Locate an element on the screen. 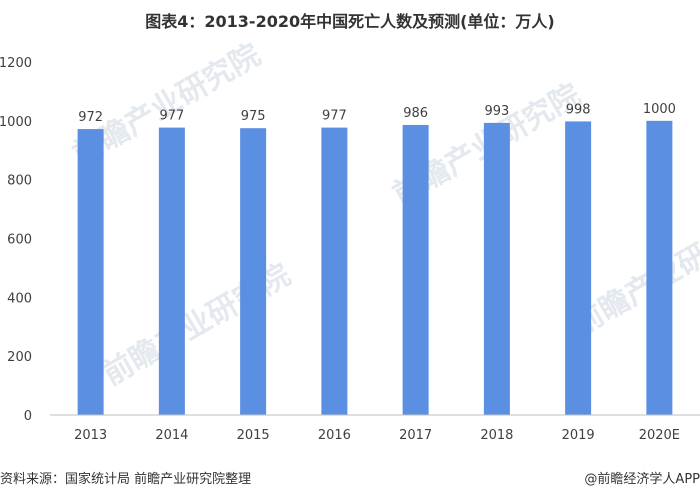  credit-note: @前瞻经济学人APP is located at coordinates (642, 479).